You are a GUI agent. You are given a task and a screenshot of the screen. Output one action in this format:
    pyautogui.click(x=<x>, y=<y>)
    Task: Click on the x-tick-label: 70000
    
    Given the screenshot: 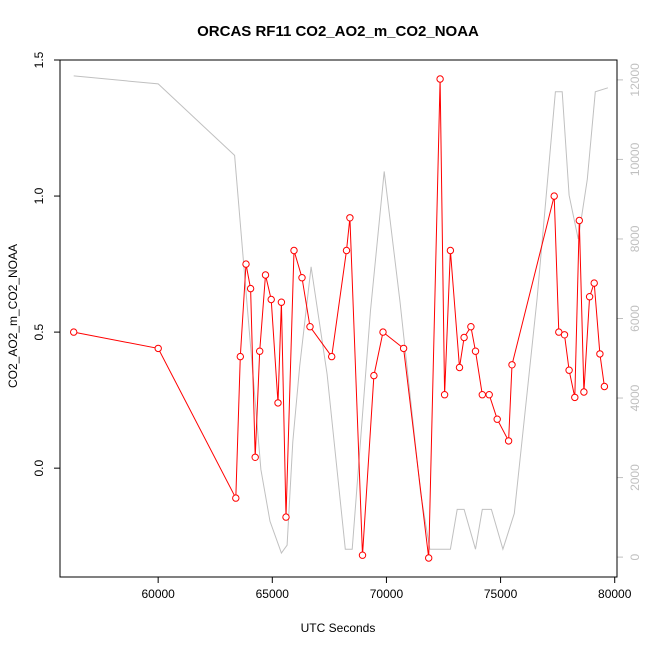 What is the action you would take?
    pyautogui.click(x=387, y=594)
    